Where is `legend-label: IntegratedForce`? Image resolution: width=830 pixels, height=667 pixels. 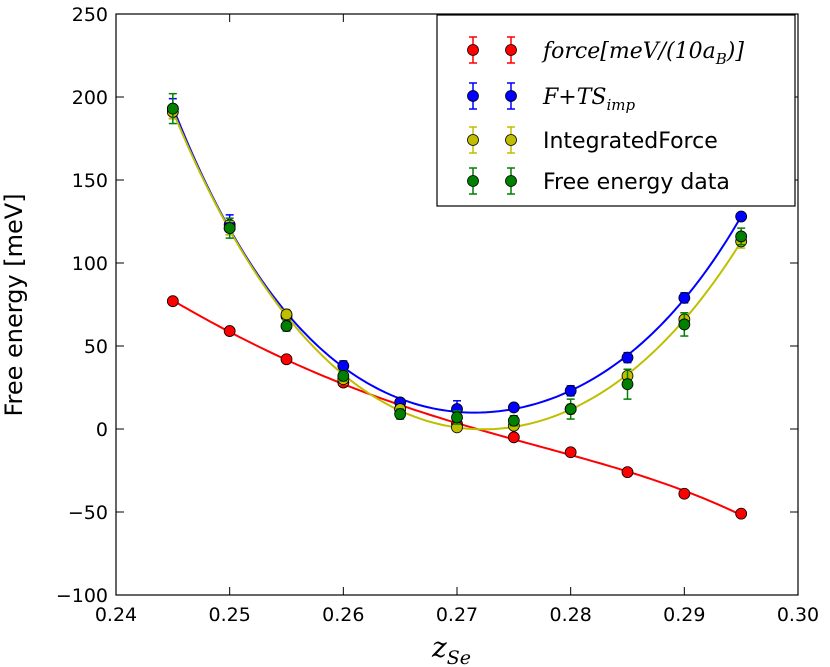
legend-label: IntegratedForce is located at coordinates (630, 141).